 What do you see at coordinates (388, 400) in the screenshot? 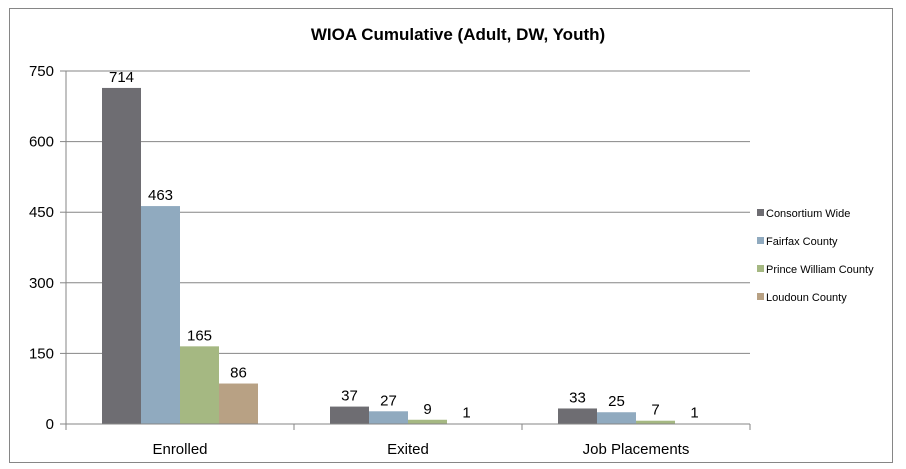
I see `data-label: 27` at bounding box center [388, 400].